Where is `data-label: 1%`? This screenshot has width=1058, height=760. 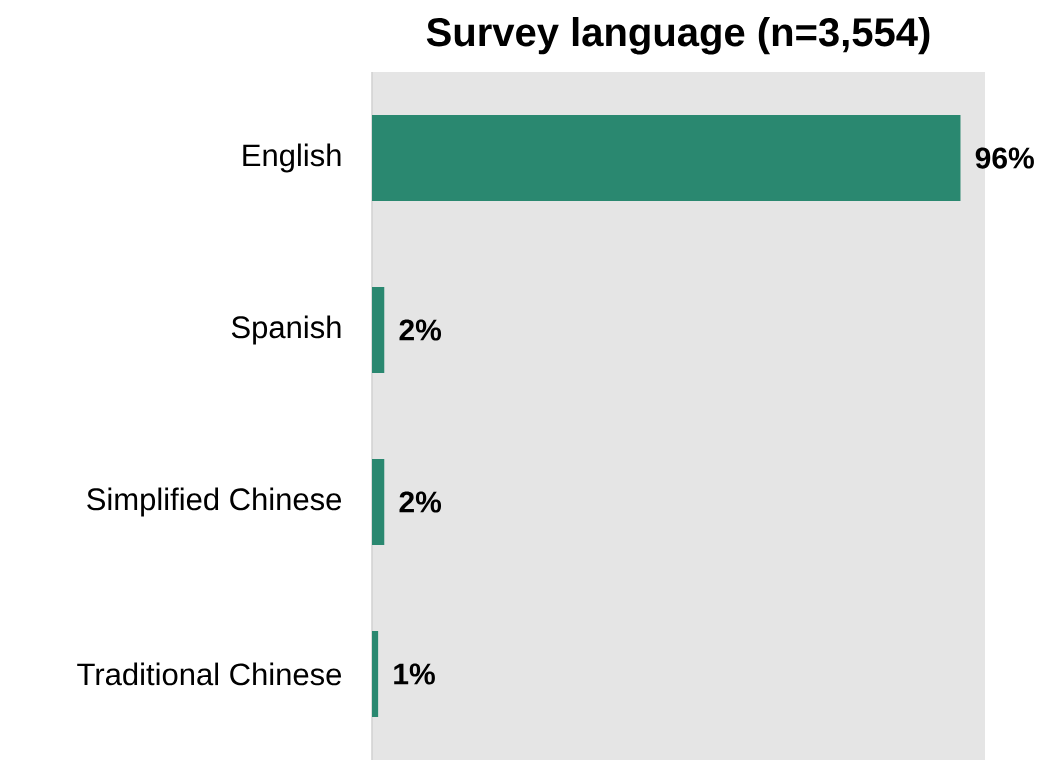 data-label: 1% is located at coordinates (414, 674).